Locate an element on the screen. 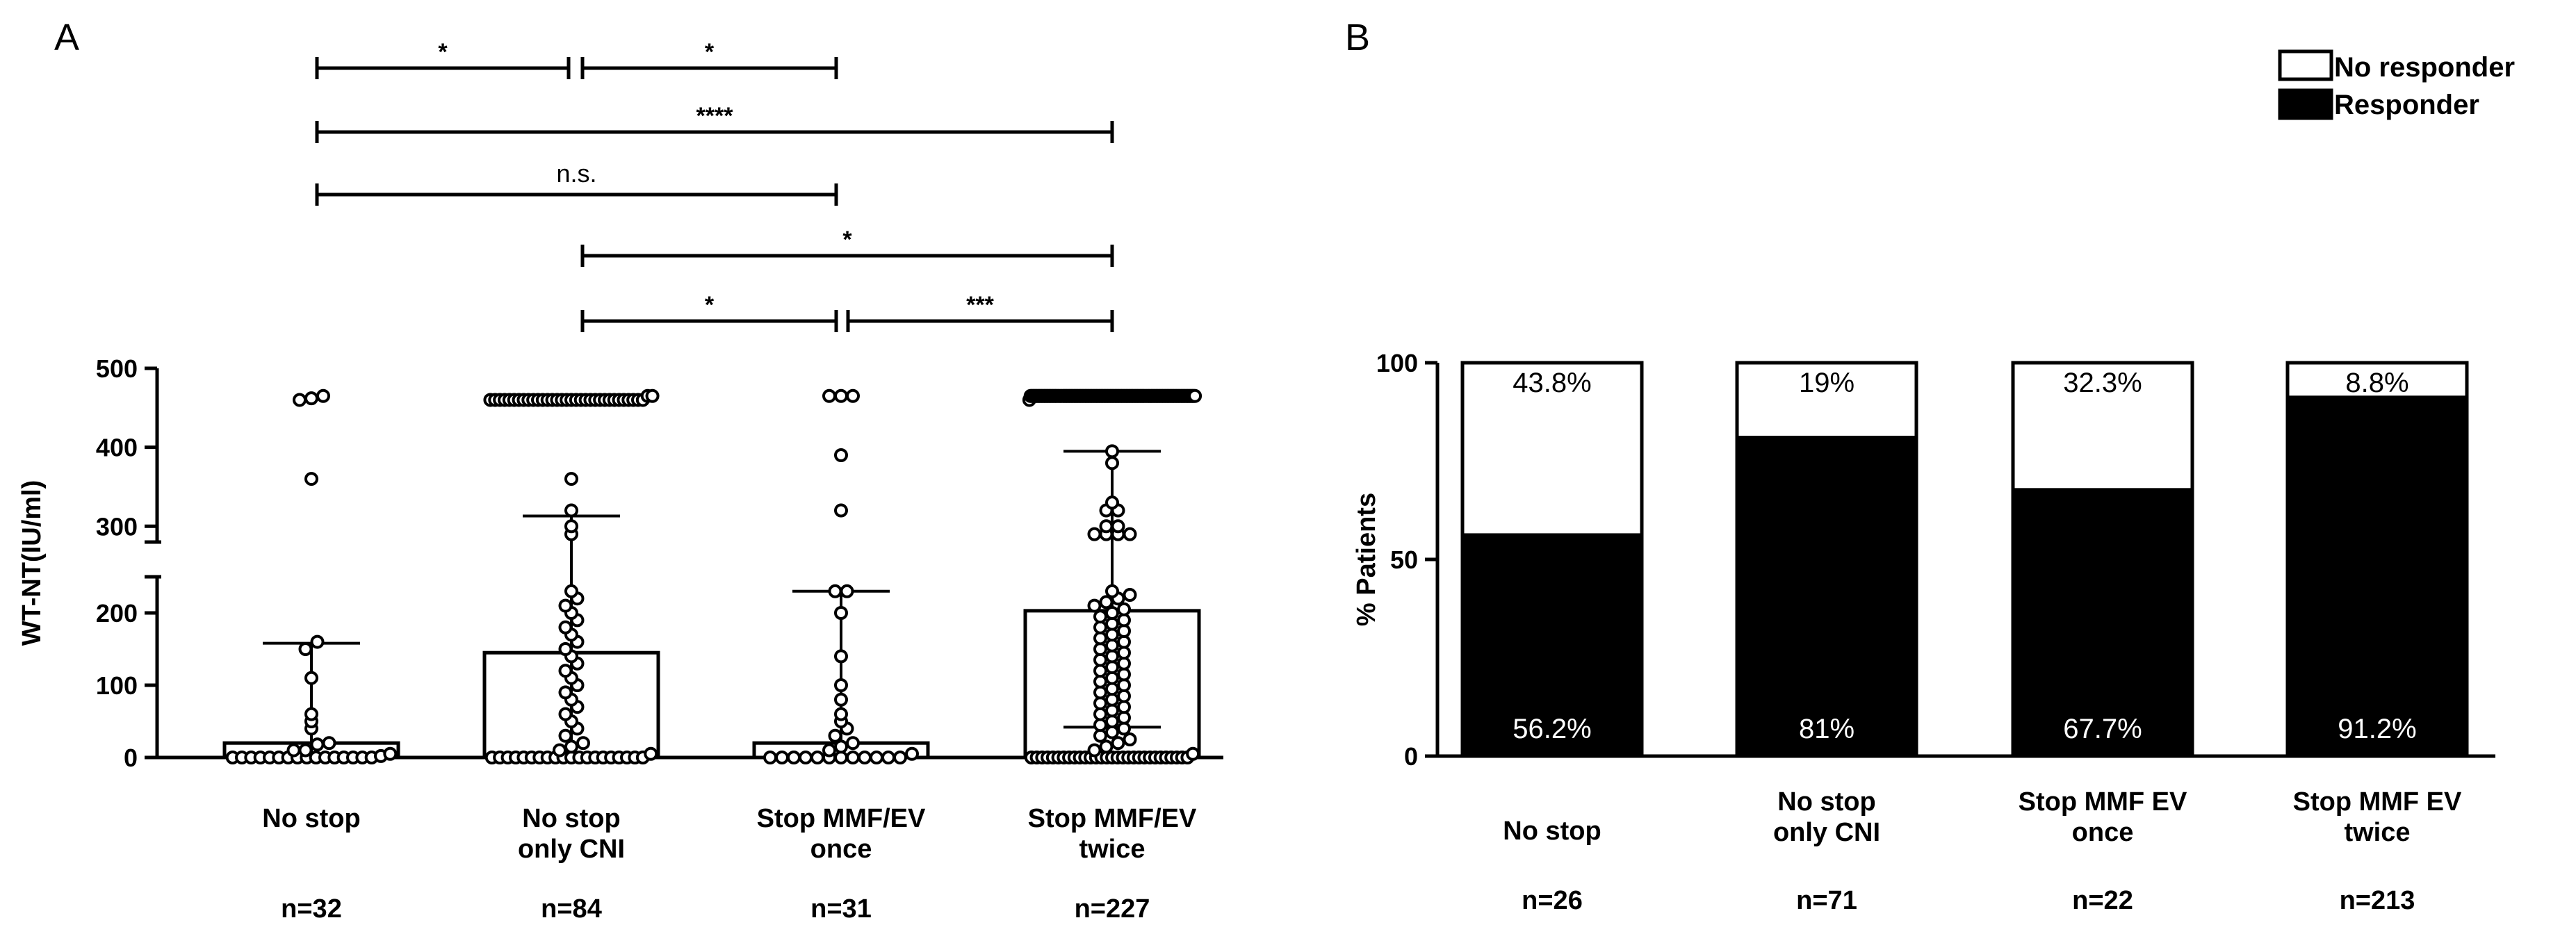  data-label-responder: 56.2% is located at coordinates (1552, 729).